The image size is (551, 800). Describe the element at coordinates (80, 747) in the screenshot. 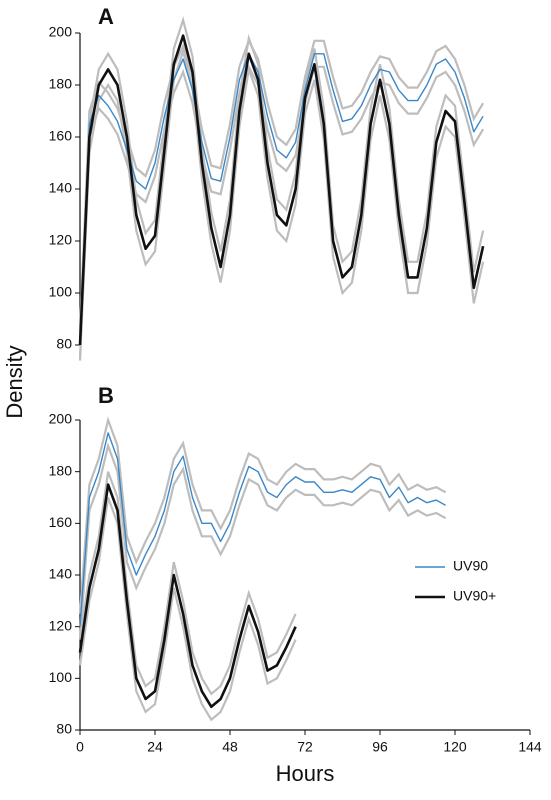

I see `x-tick-label: 0` at that location.